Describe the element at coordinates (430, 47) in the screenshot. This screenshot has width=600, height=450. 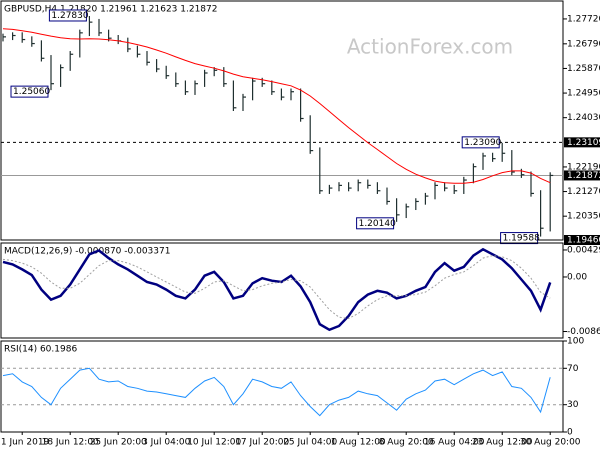
I see `watermark: ActionForex.com` at that location.